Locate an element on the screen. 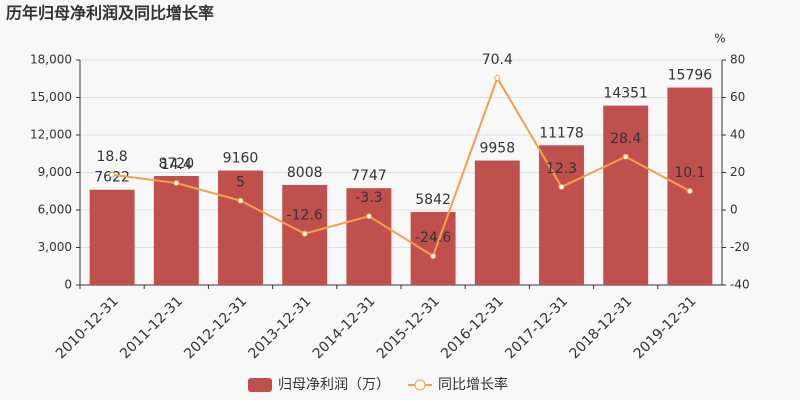 Image resolution: width=800 pixels, height=400 pixels. x-tick-group: 2015-12-31 is located at coordinates (408, 327).